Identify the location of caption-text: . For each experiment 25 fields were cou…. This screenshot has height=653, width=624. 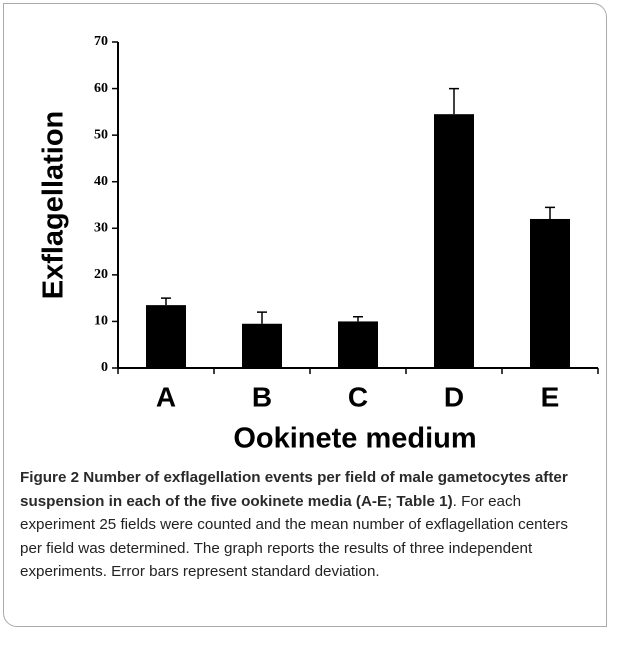
(294, 536).